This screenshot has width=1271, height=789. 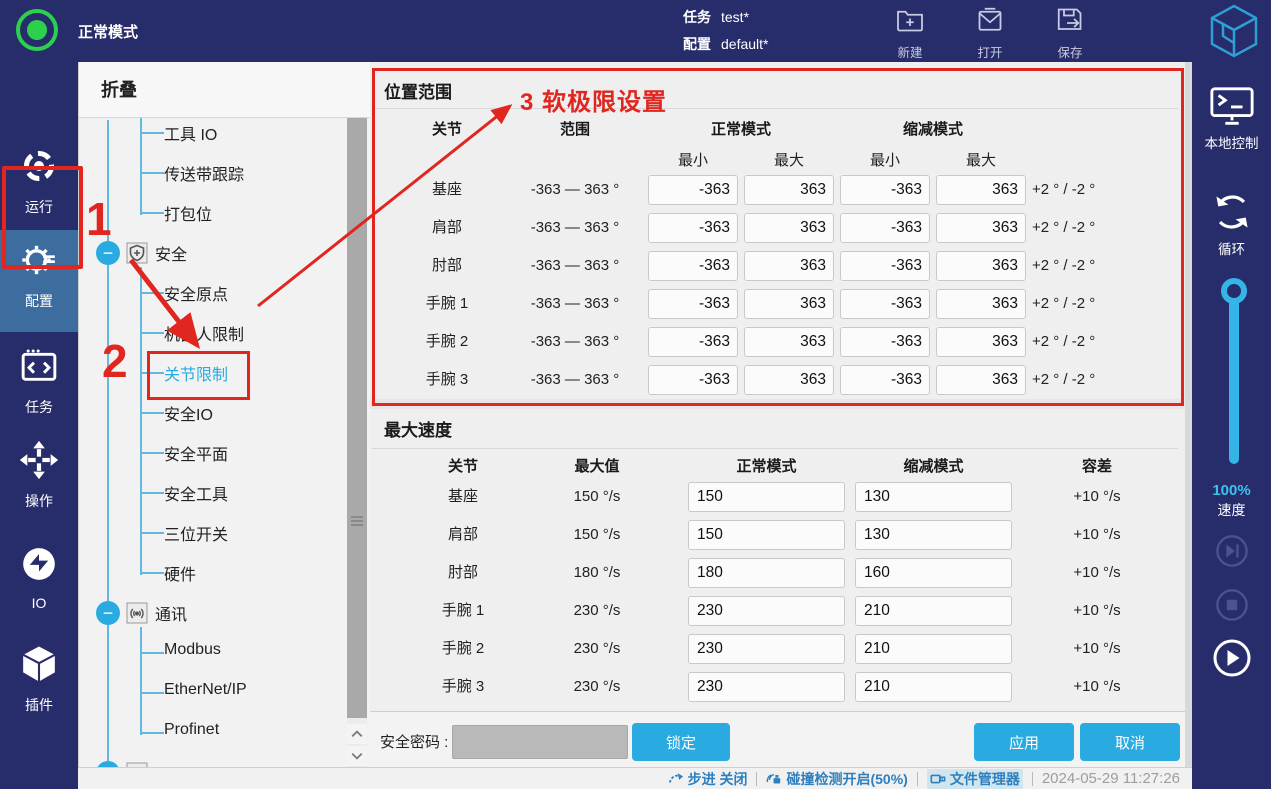 What do you see at coordinates (39, 579) in the screenshot?
I see `sidebar-item-io: IO` at bounding box center [39, 579].